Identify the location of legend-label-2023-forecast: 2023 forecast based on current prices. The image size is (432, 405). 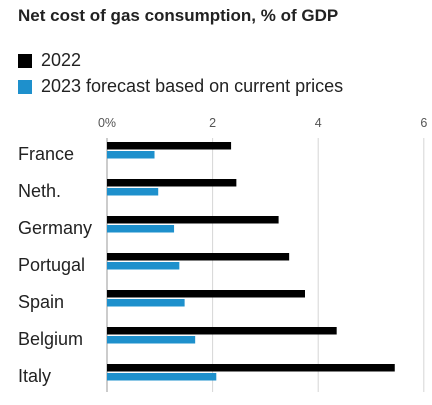
(192, 86).